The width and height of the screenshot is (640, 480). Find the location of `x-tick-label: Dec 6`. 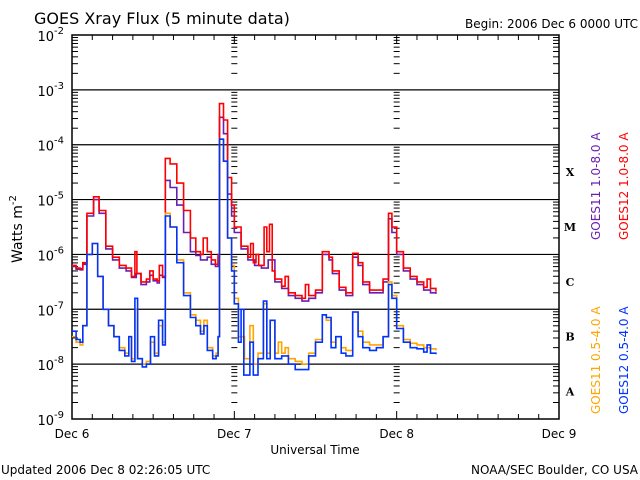

x-tick-label: Dec 6 is located at coordinates (72, 434).